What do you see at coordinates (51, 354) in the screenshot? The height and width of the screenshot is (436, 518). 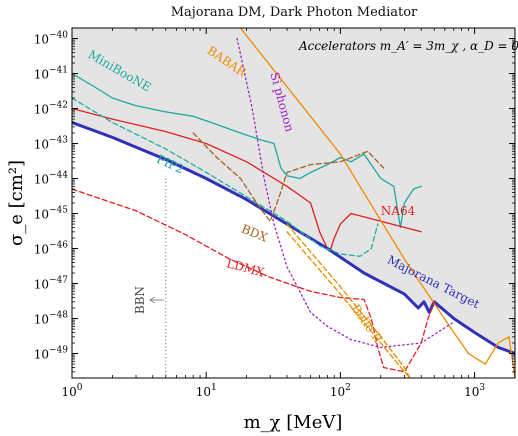 I see `y-tick-label: 10−49` at bounding box center [51, 354].